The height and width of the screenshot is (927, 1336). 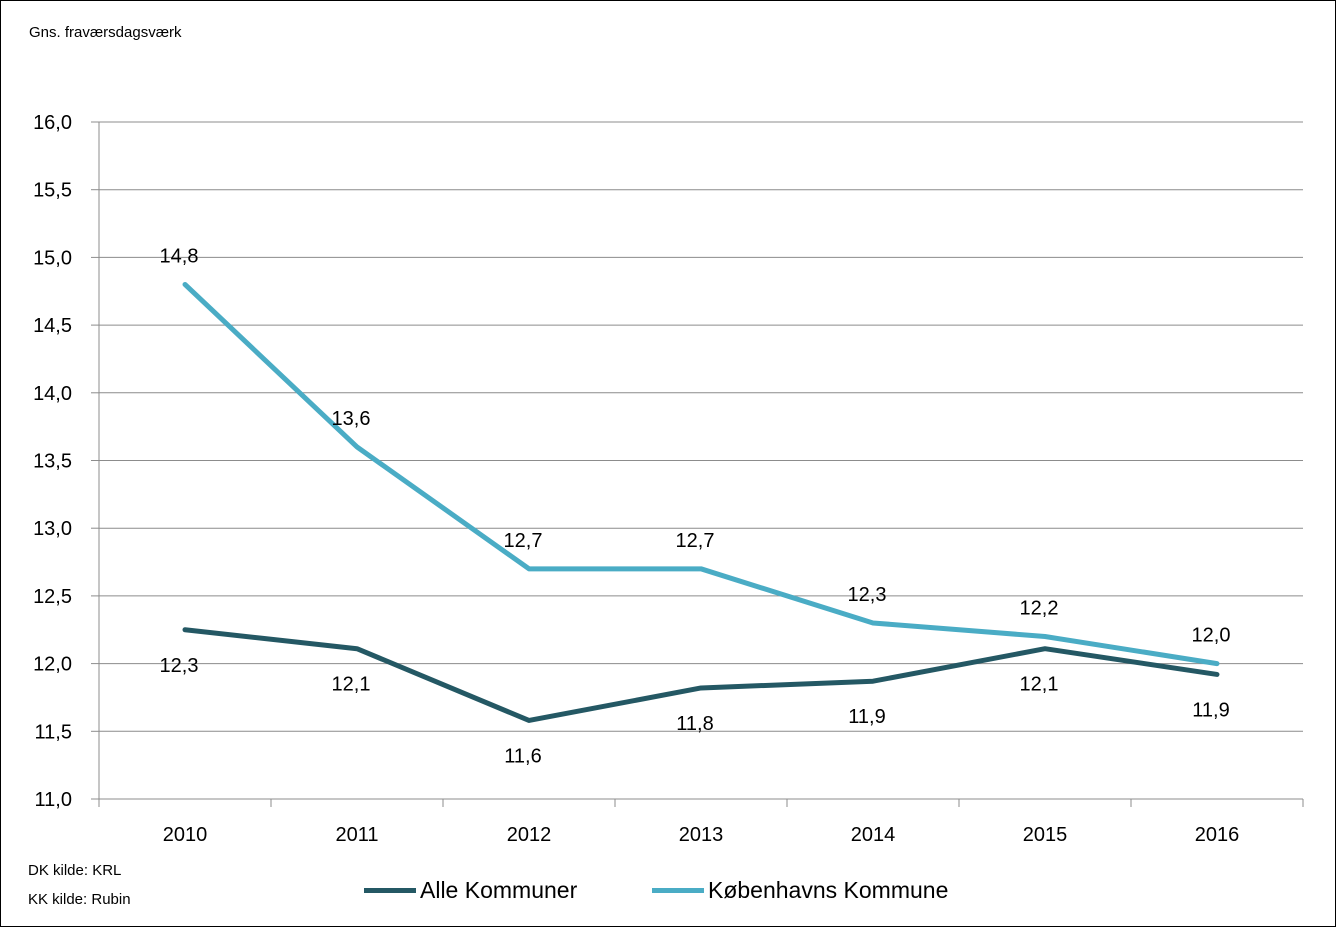 I want to click on x-tick-label: 2013, so click(x=701, y=835).